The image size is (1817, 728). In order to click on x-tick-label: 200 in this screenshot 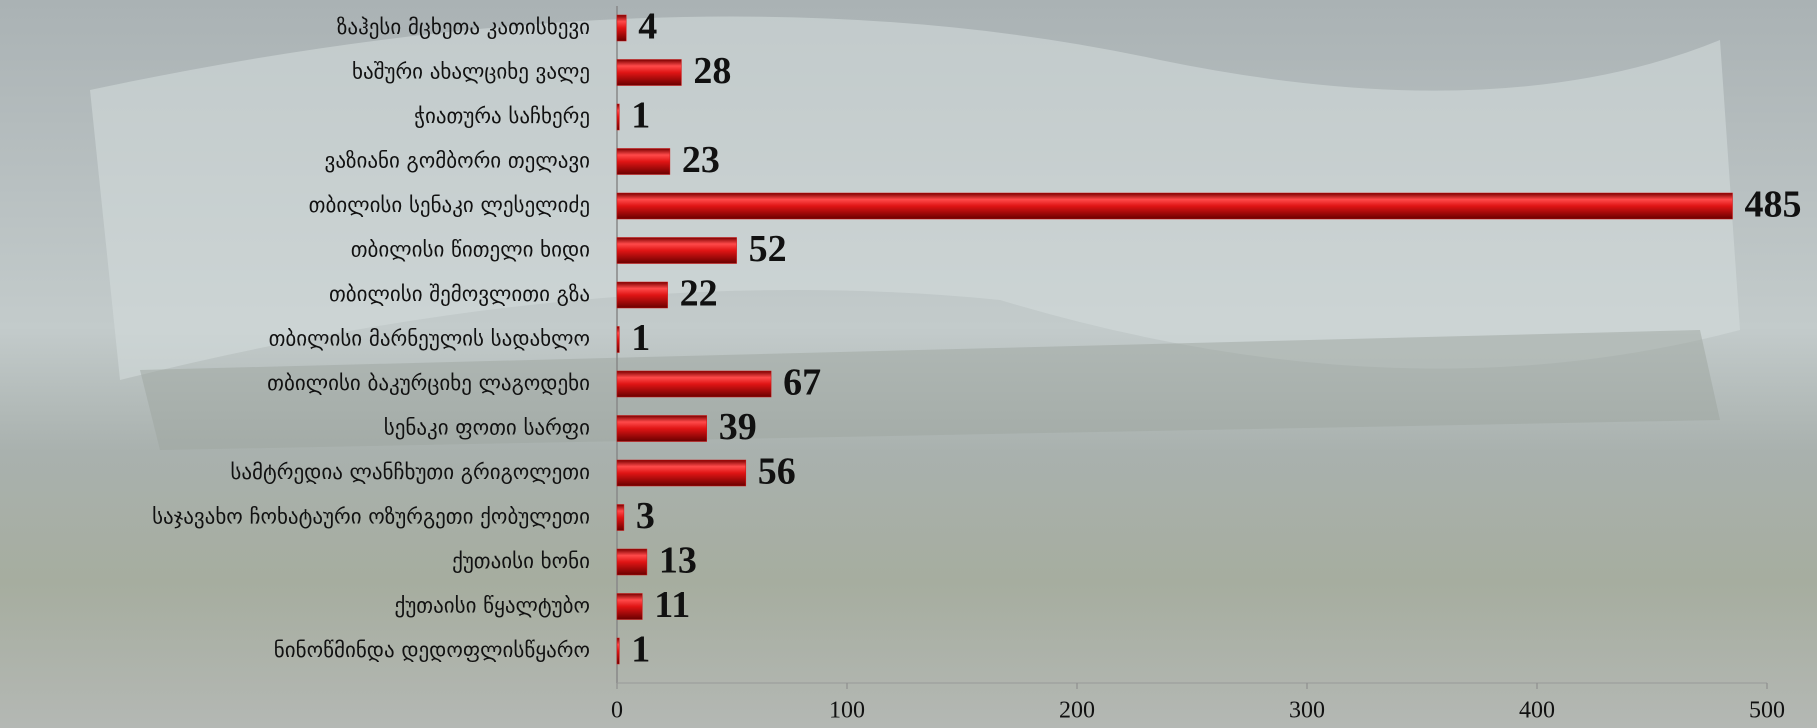, I will do `click(1077, 711)`.